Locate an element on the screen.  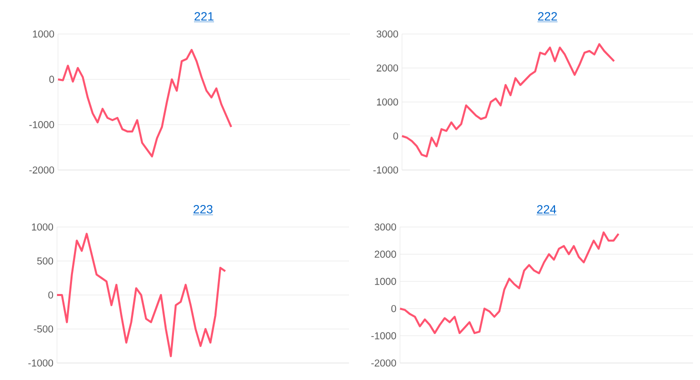
chart-title: 223 is located at coordinates (203, 209).